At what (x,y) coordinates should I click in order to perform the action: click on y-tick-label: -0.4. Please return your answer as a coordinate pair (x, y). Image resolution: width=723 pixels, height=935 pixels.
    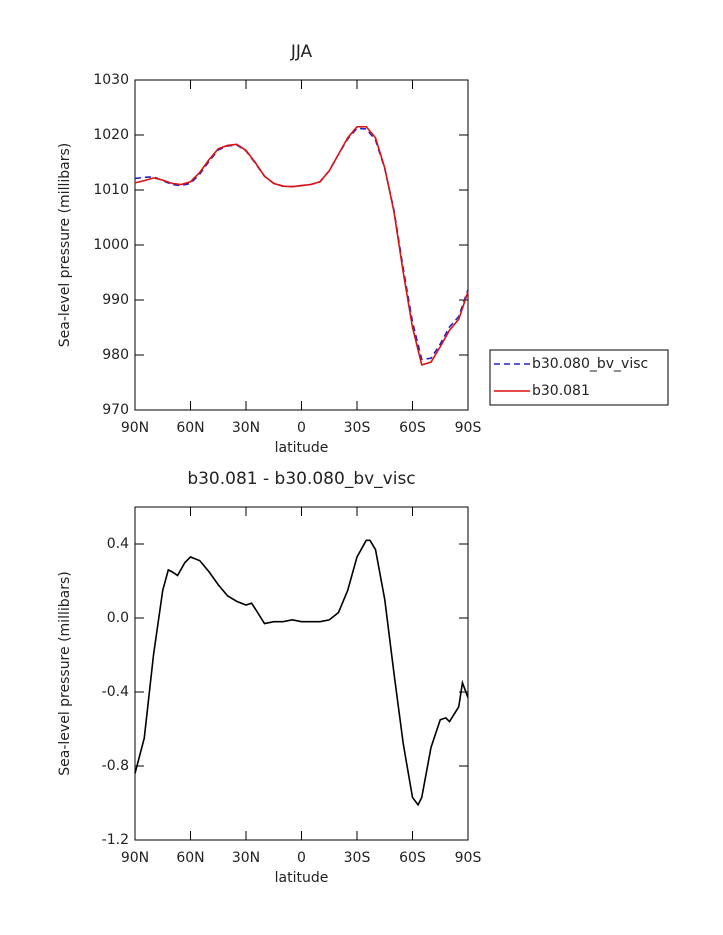
    Looking at the image, I should click on (115, 692).